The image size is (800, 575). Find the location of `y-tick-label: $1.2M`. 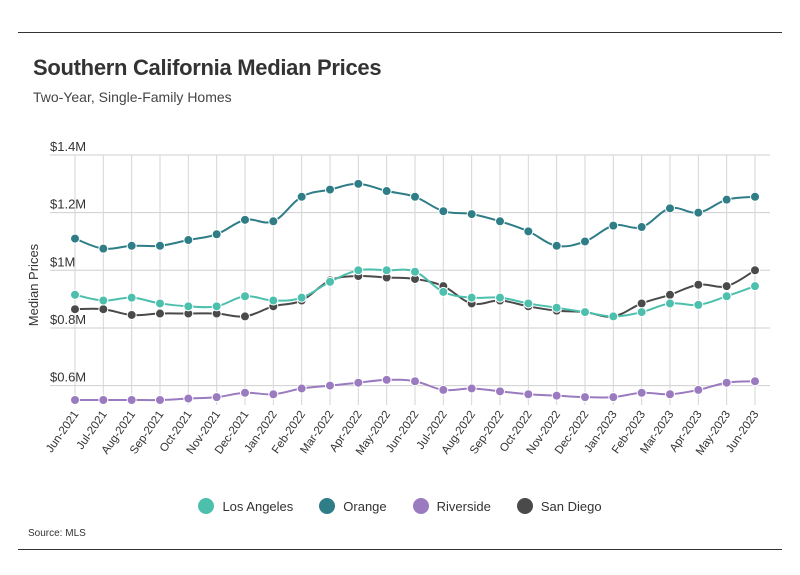

y-tick-label: $1.2M is located at coordinates (68, 204).